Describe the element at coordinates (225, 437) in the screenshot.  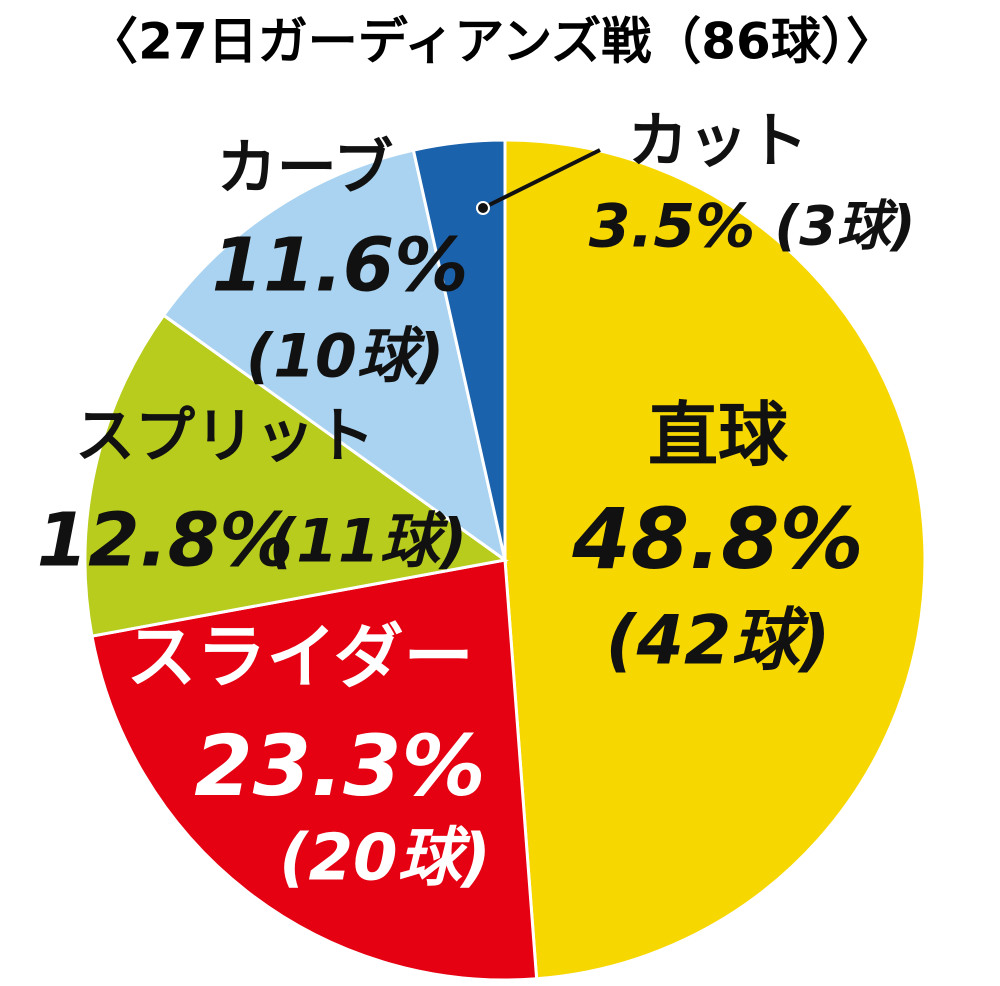
I see `category-label: スプリット` at that location.